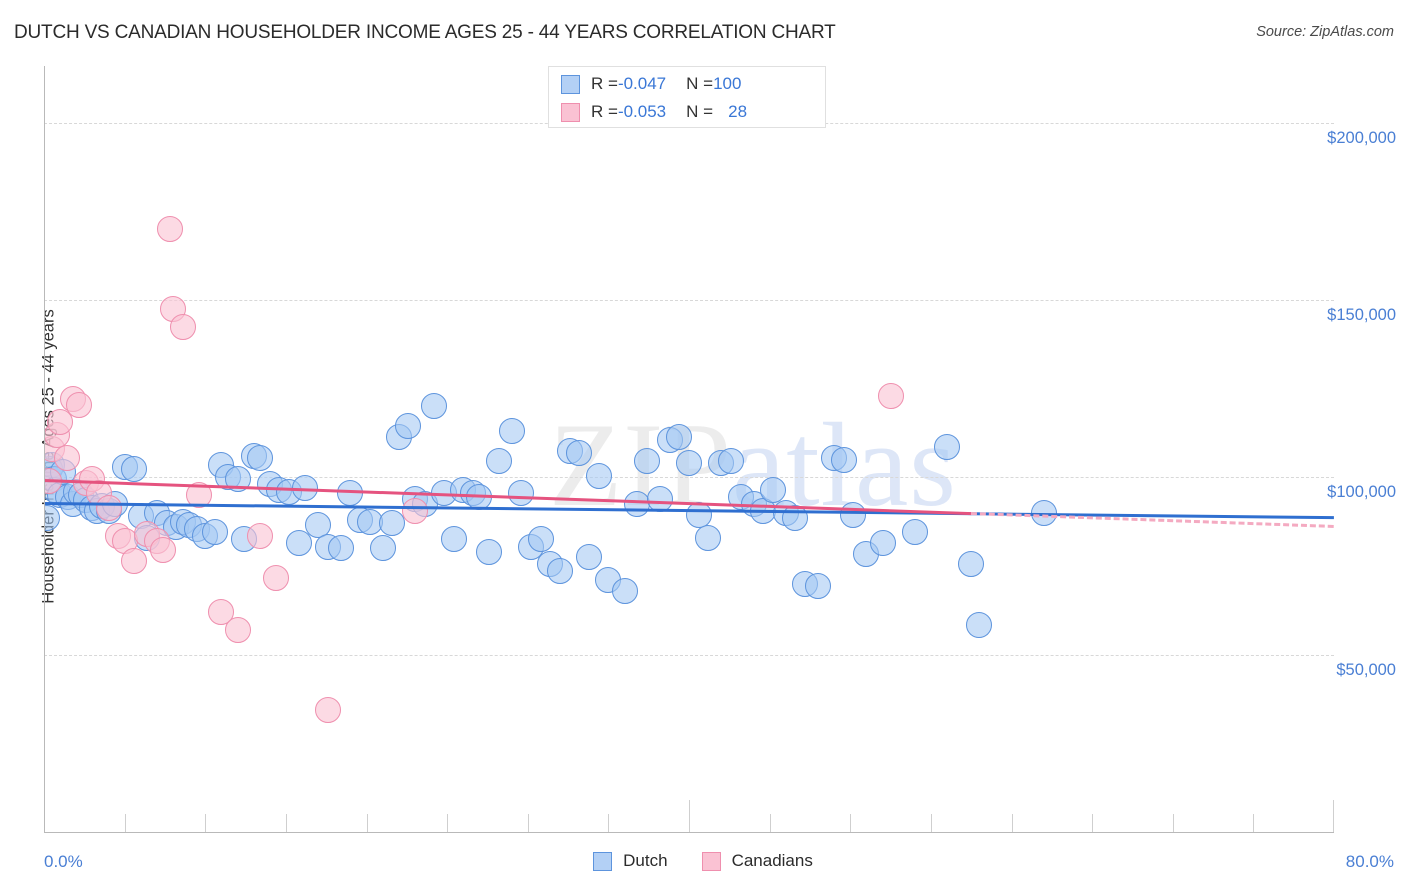 The height and width of the screenshot is (892, 1406). What do you see at coordinates (570, 112) in the screenshot?
I see `legend-swatch-canadians-icon` at bounding box center [570, 112].